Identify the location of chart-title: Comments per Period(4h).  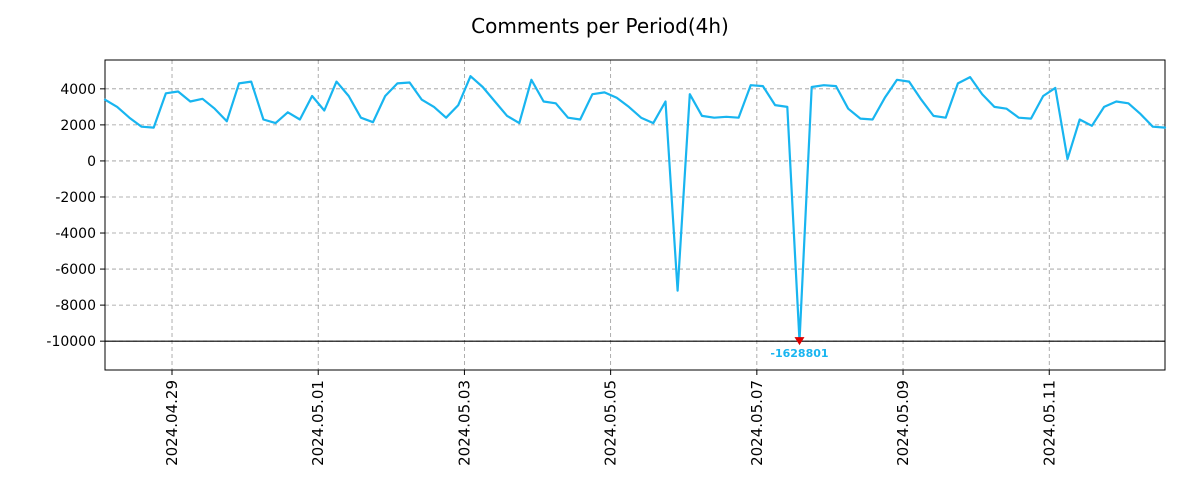
(600, 26).